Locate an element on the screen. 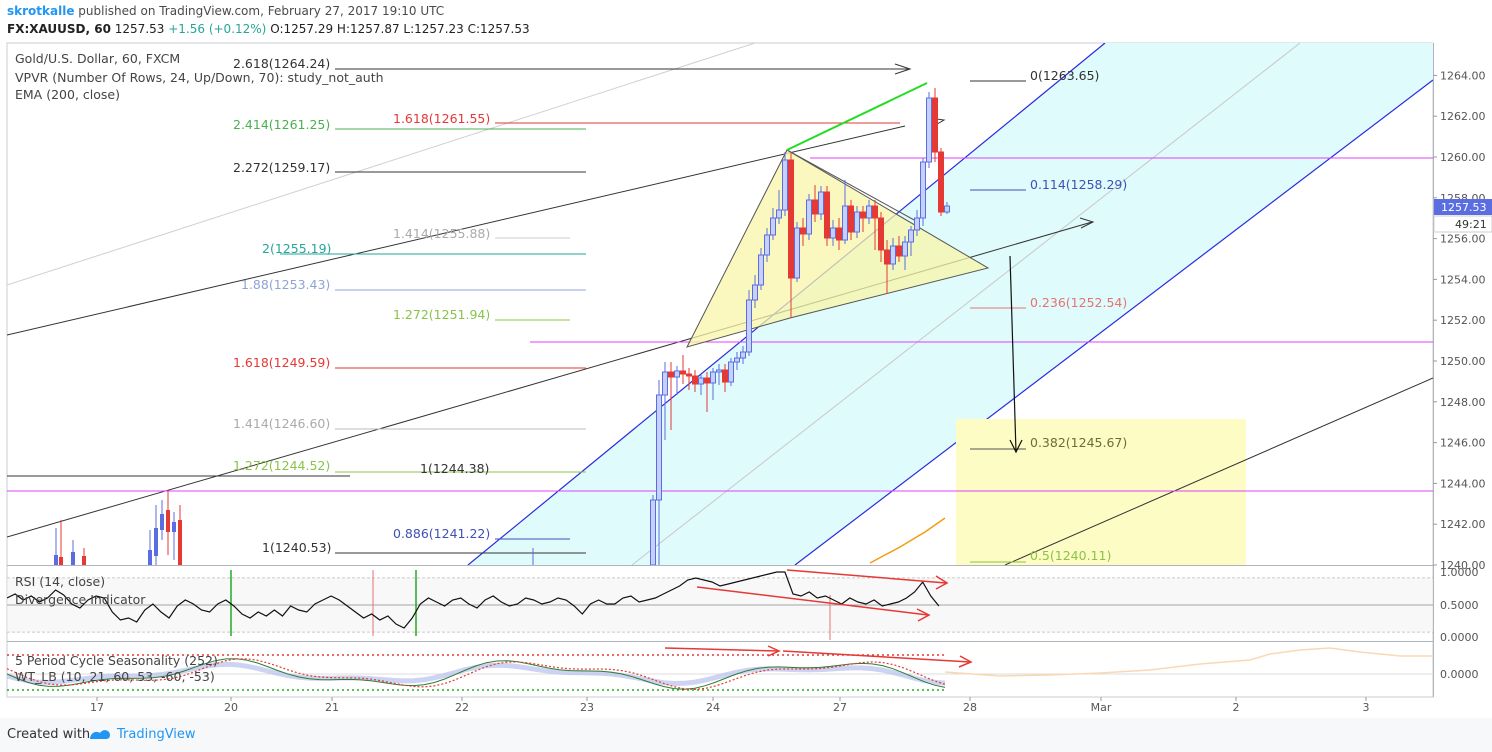 Image resolution: width=1492 pixels, height=752 pixels. triangle-pattern is located at coordinates (838, 248).